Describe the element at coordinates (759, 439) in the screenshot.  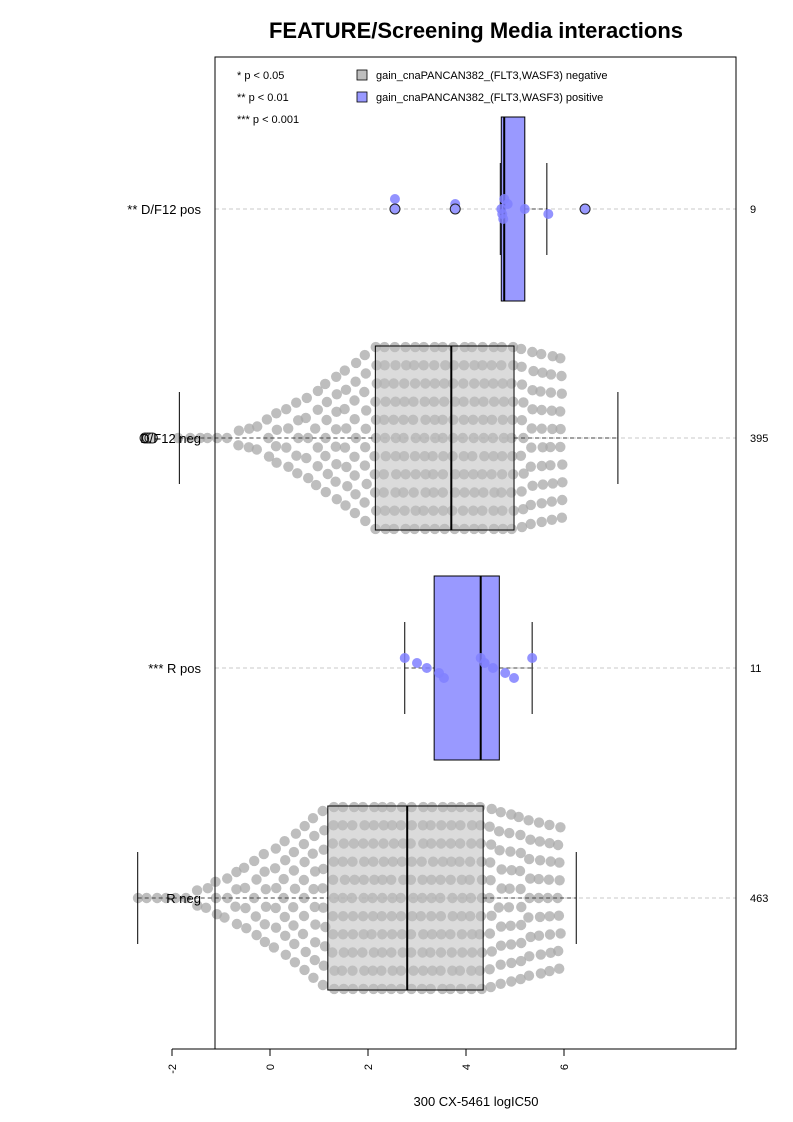
I see `group-count: 395` at that location.